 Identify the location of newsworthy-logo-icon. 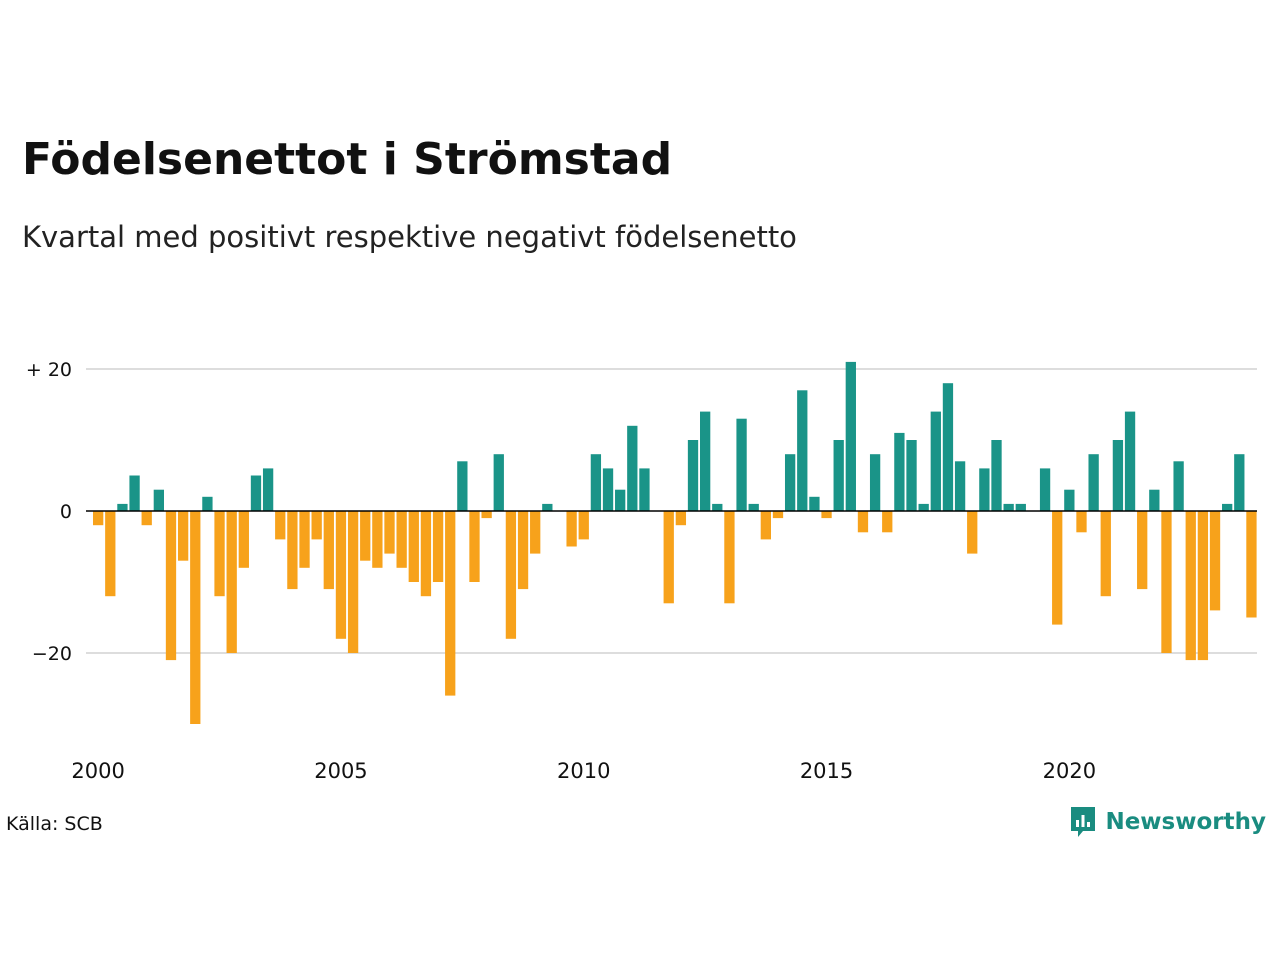
(1083, 822).